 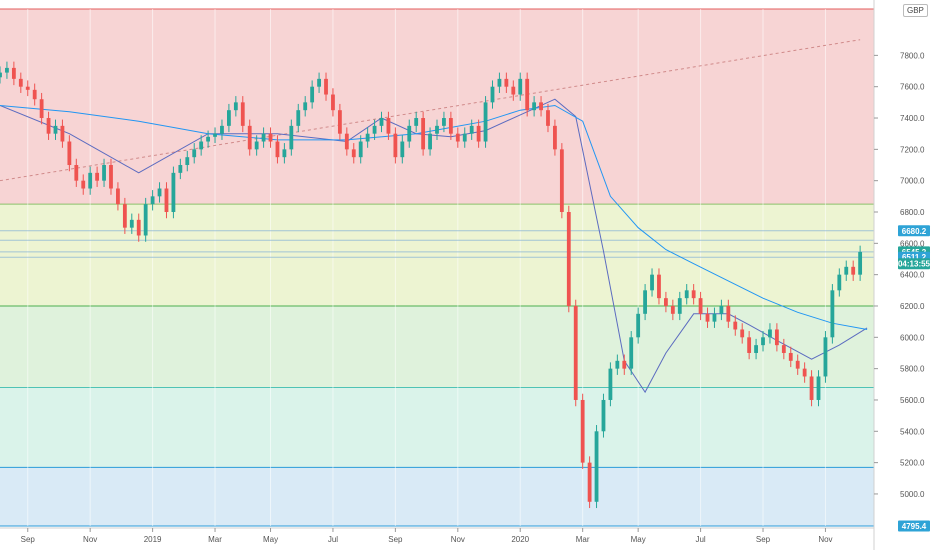 I want to click on time-tick-label-0: Sep, so click(x=28, y=539).